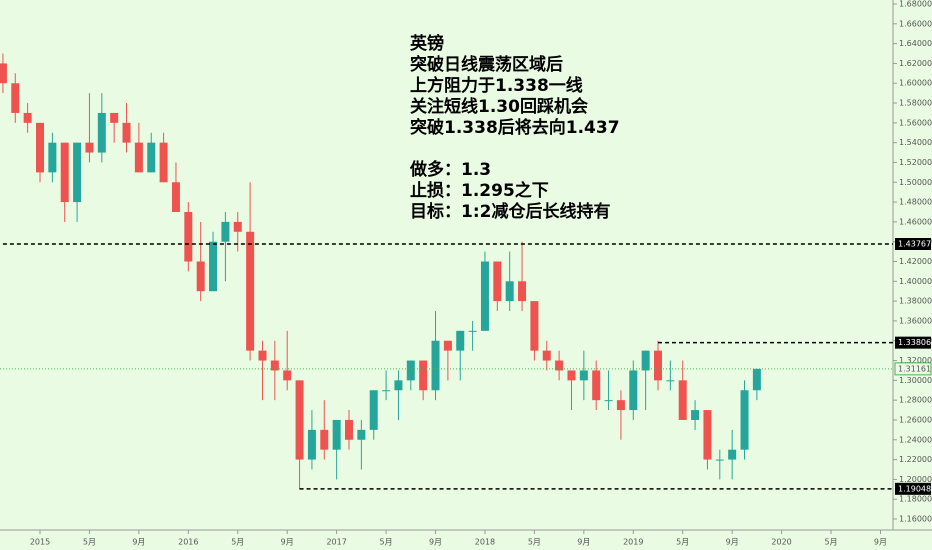 The width and height of the screenshot is (932, 550). Describe the element at coordinates (427, 43) in the screenshot. I see `annotation-line: 英镑` at that location.